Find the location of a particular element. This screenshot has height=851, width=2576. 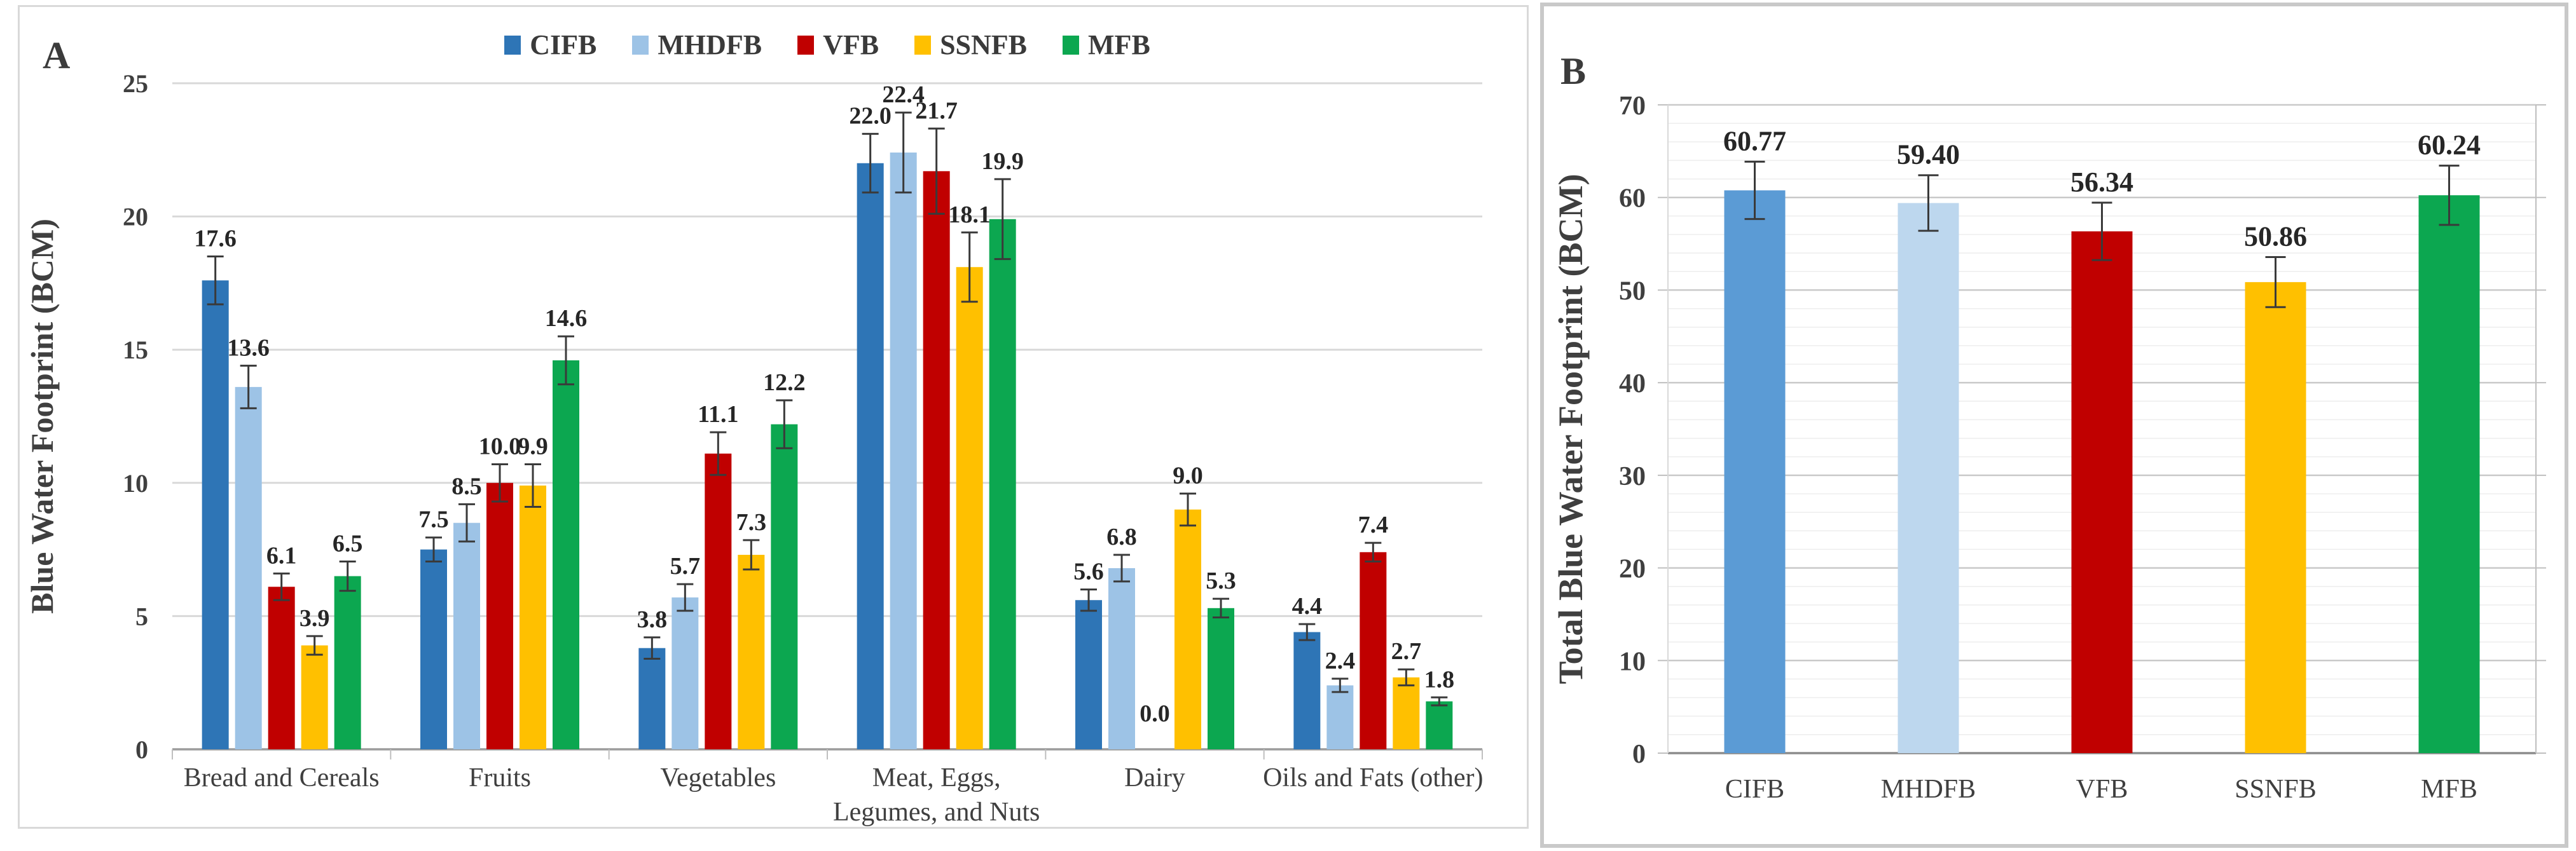

bar-value-label: 14.6 is located at coordinates (566, 318).